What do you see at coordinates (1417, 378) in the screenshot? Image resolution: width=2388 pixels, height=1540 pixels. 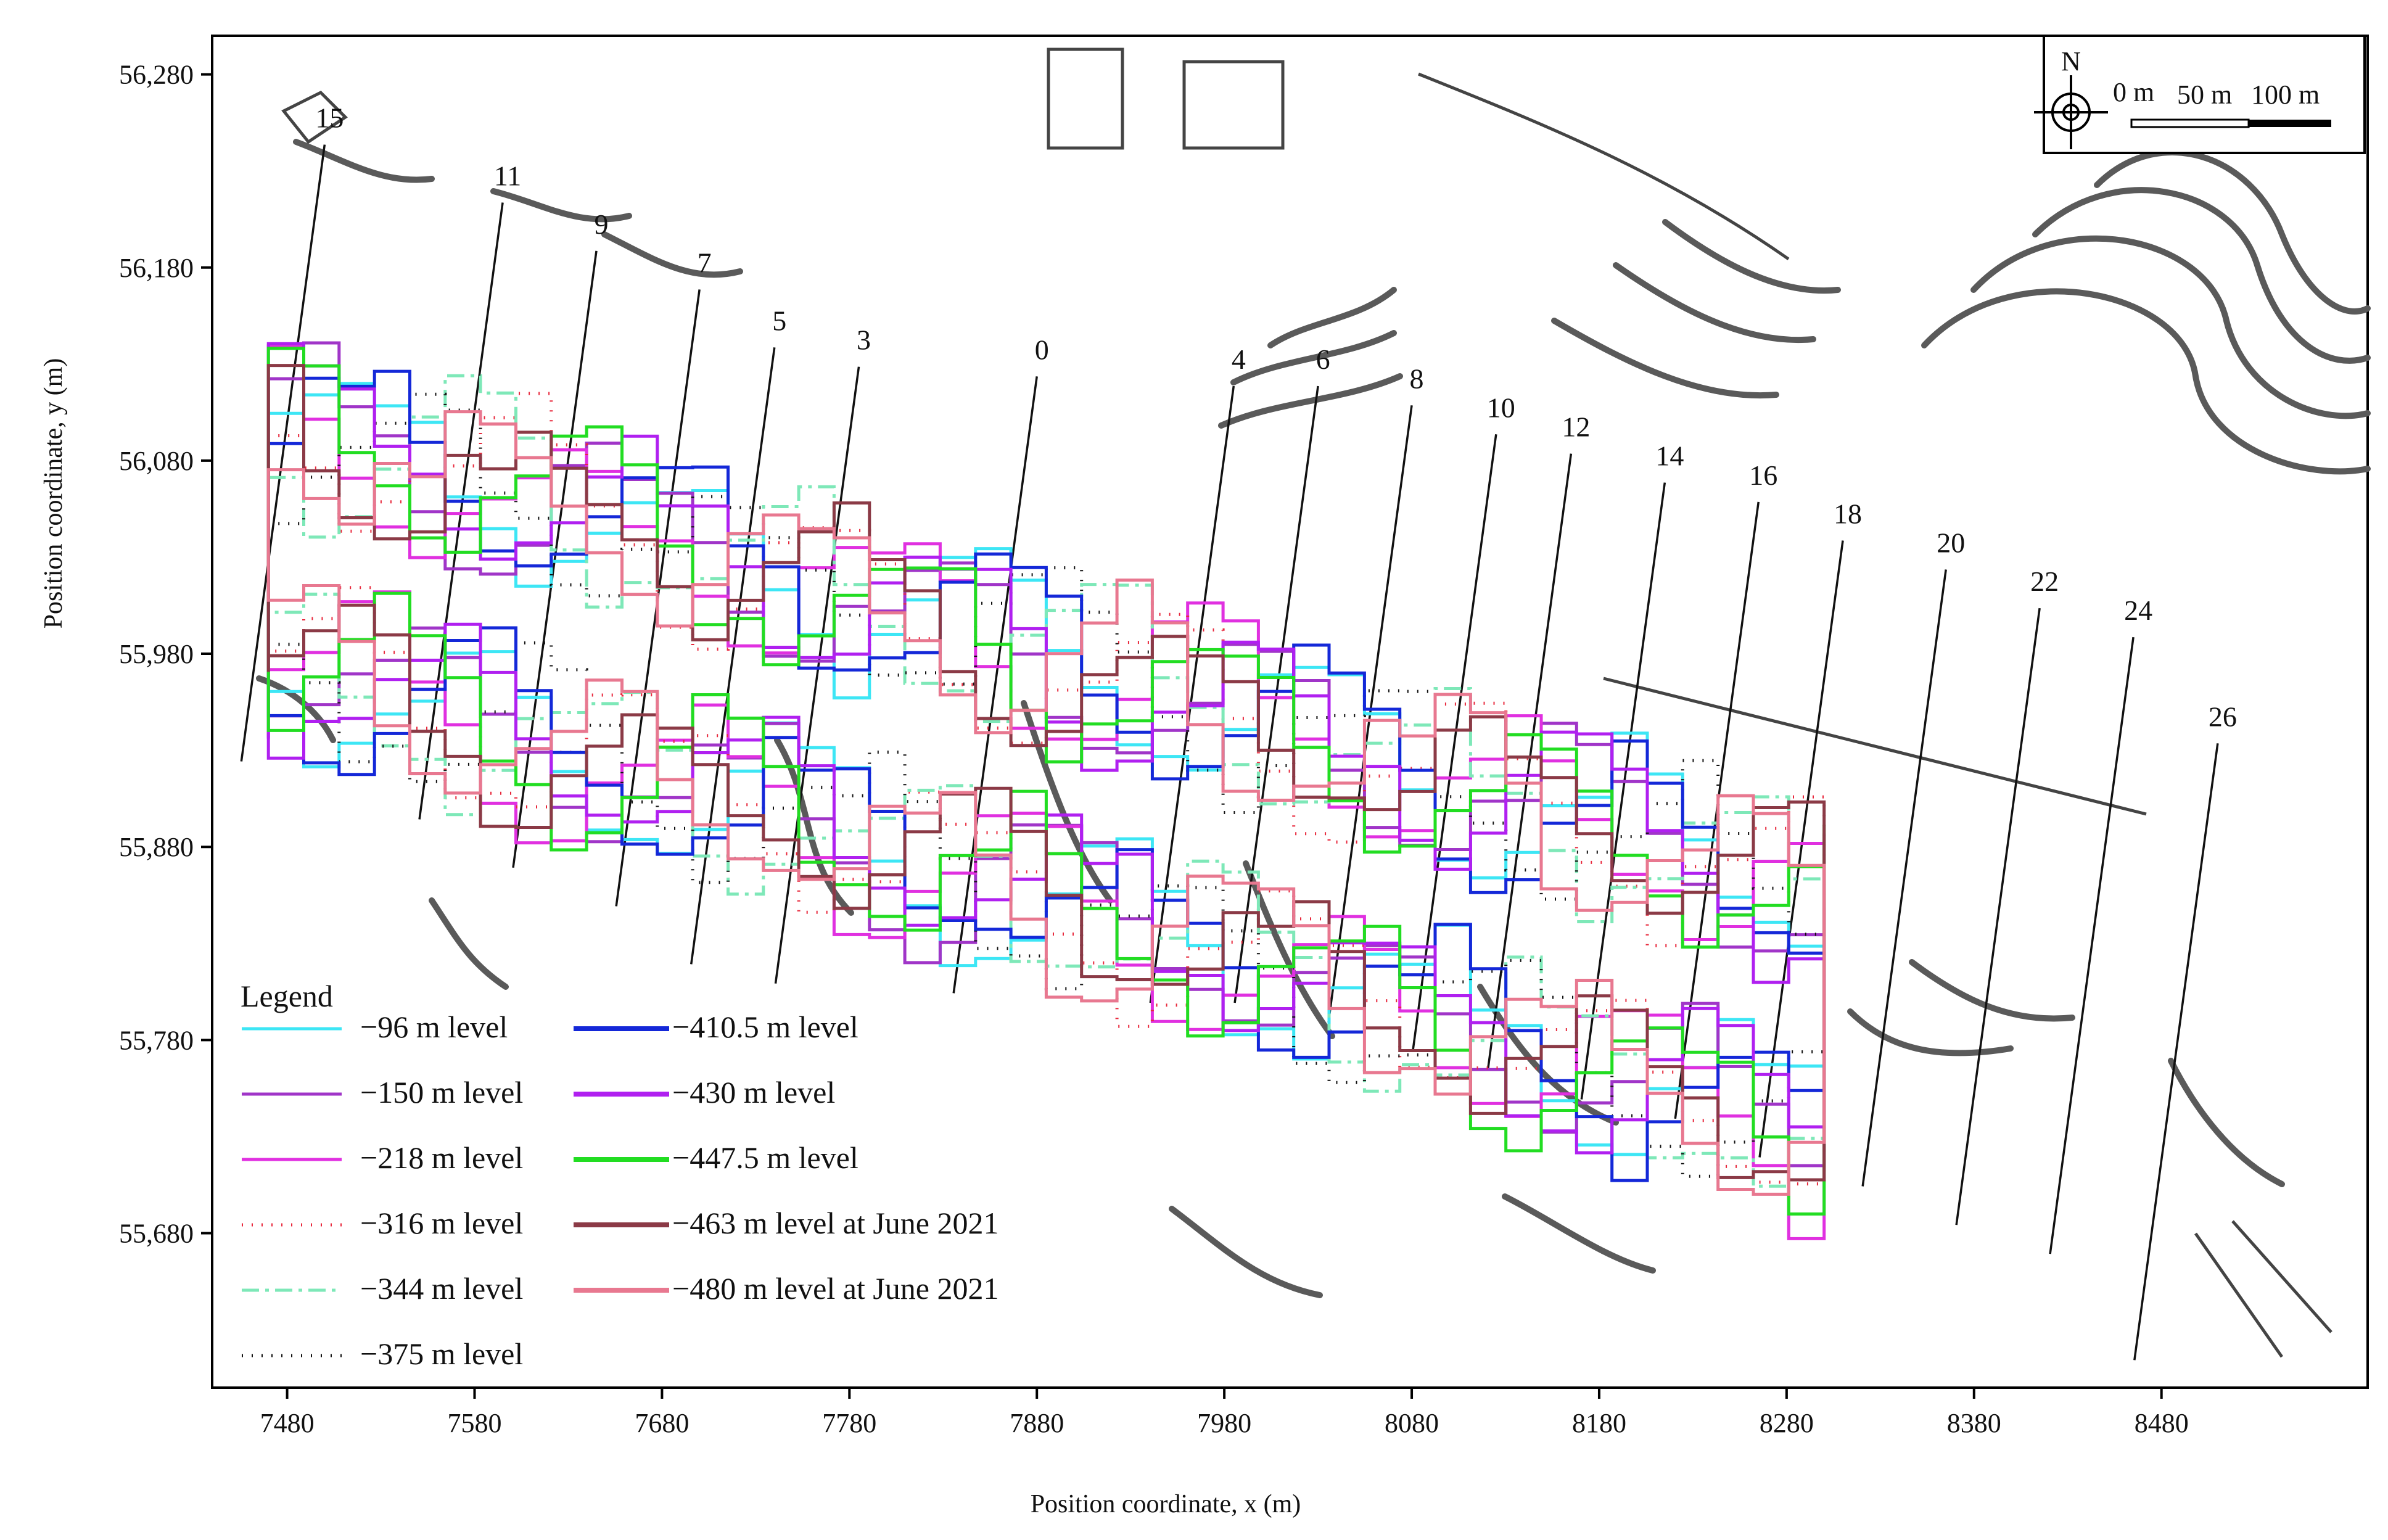 I see `section-label: 8` at bounding box center [1417, 378].